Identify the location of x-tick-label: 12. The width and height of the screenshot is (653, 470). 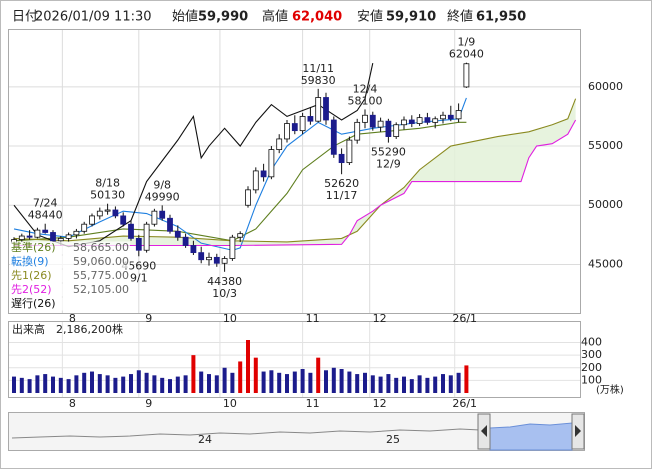
(380, 318).